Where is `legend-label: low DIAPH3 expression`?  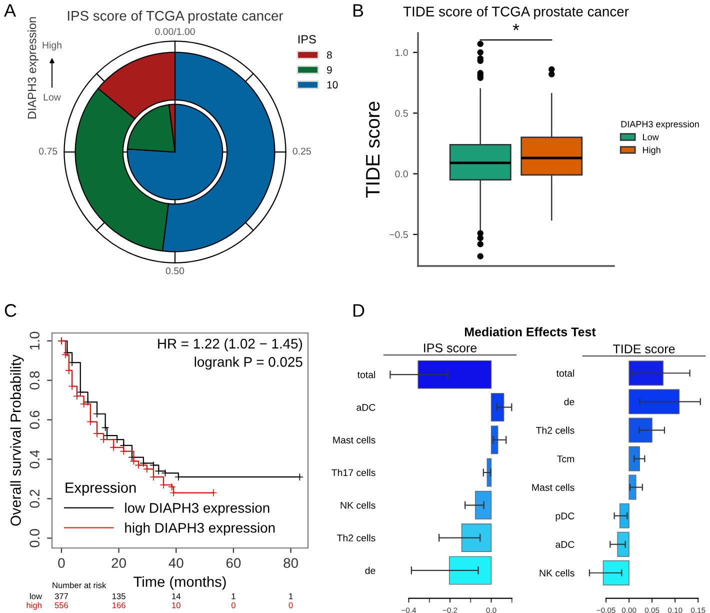
legend-label: low DIAPH3 expression is located at coordinates (197, 509).